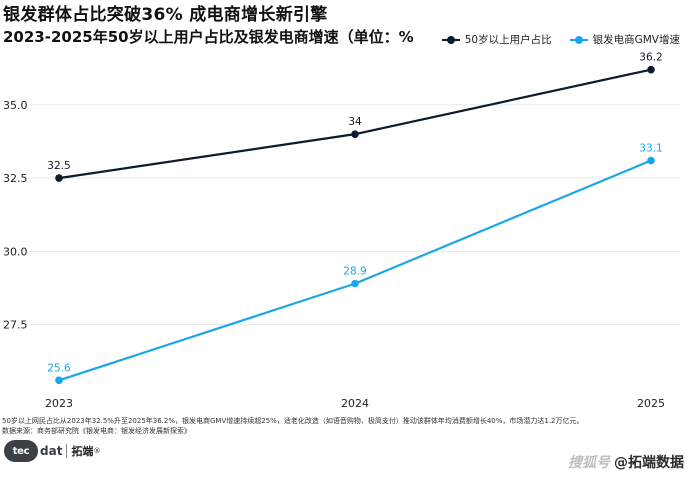 Image resolution: width=690 pixels, height=483 pixels. I want to click on brand-dat: dat, so click(51, 451).